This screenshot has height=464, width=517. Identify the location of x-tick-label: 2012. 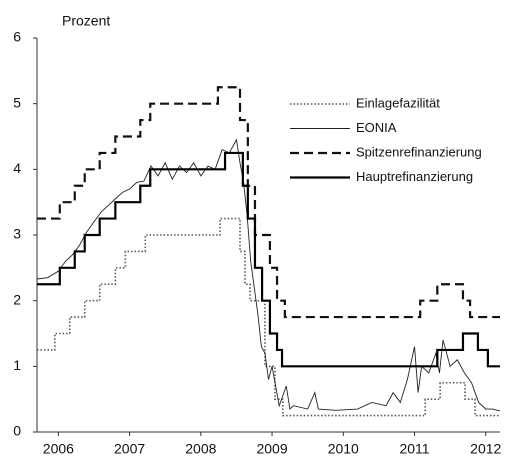
(485, 449).